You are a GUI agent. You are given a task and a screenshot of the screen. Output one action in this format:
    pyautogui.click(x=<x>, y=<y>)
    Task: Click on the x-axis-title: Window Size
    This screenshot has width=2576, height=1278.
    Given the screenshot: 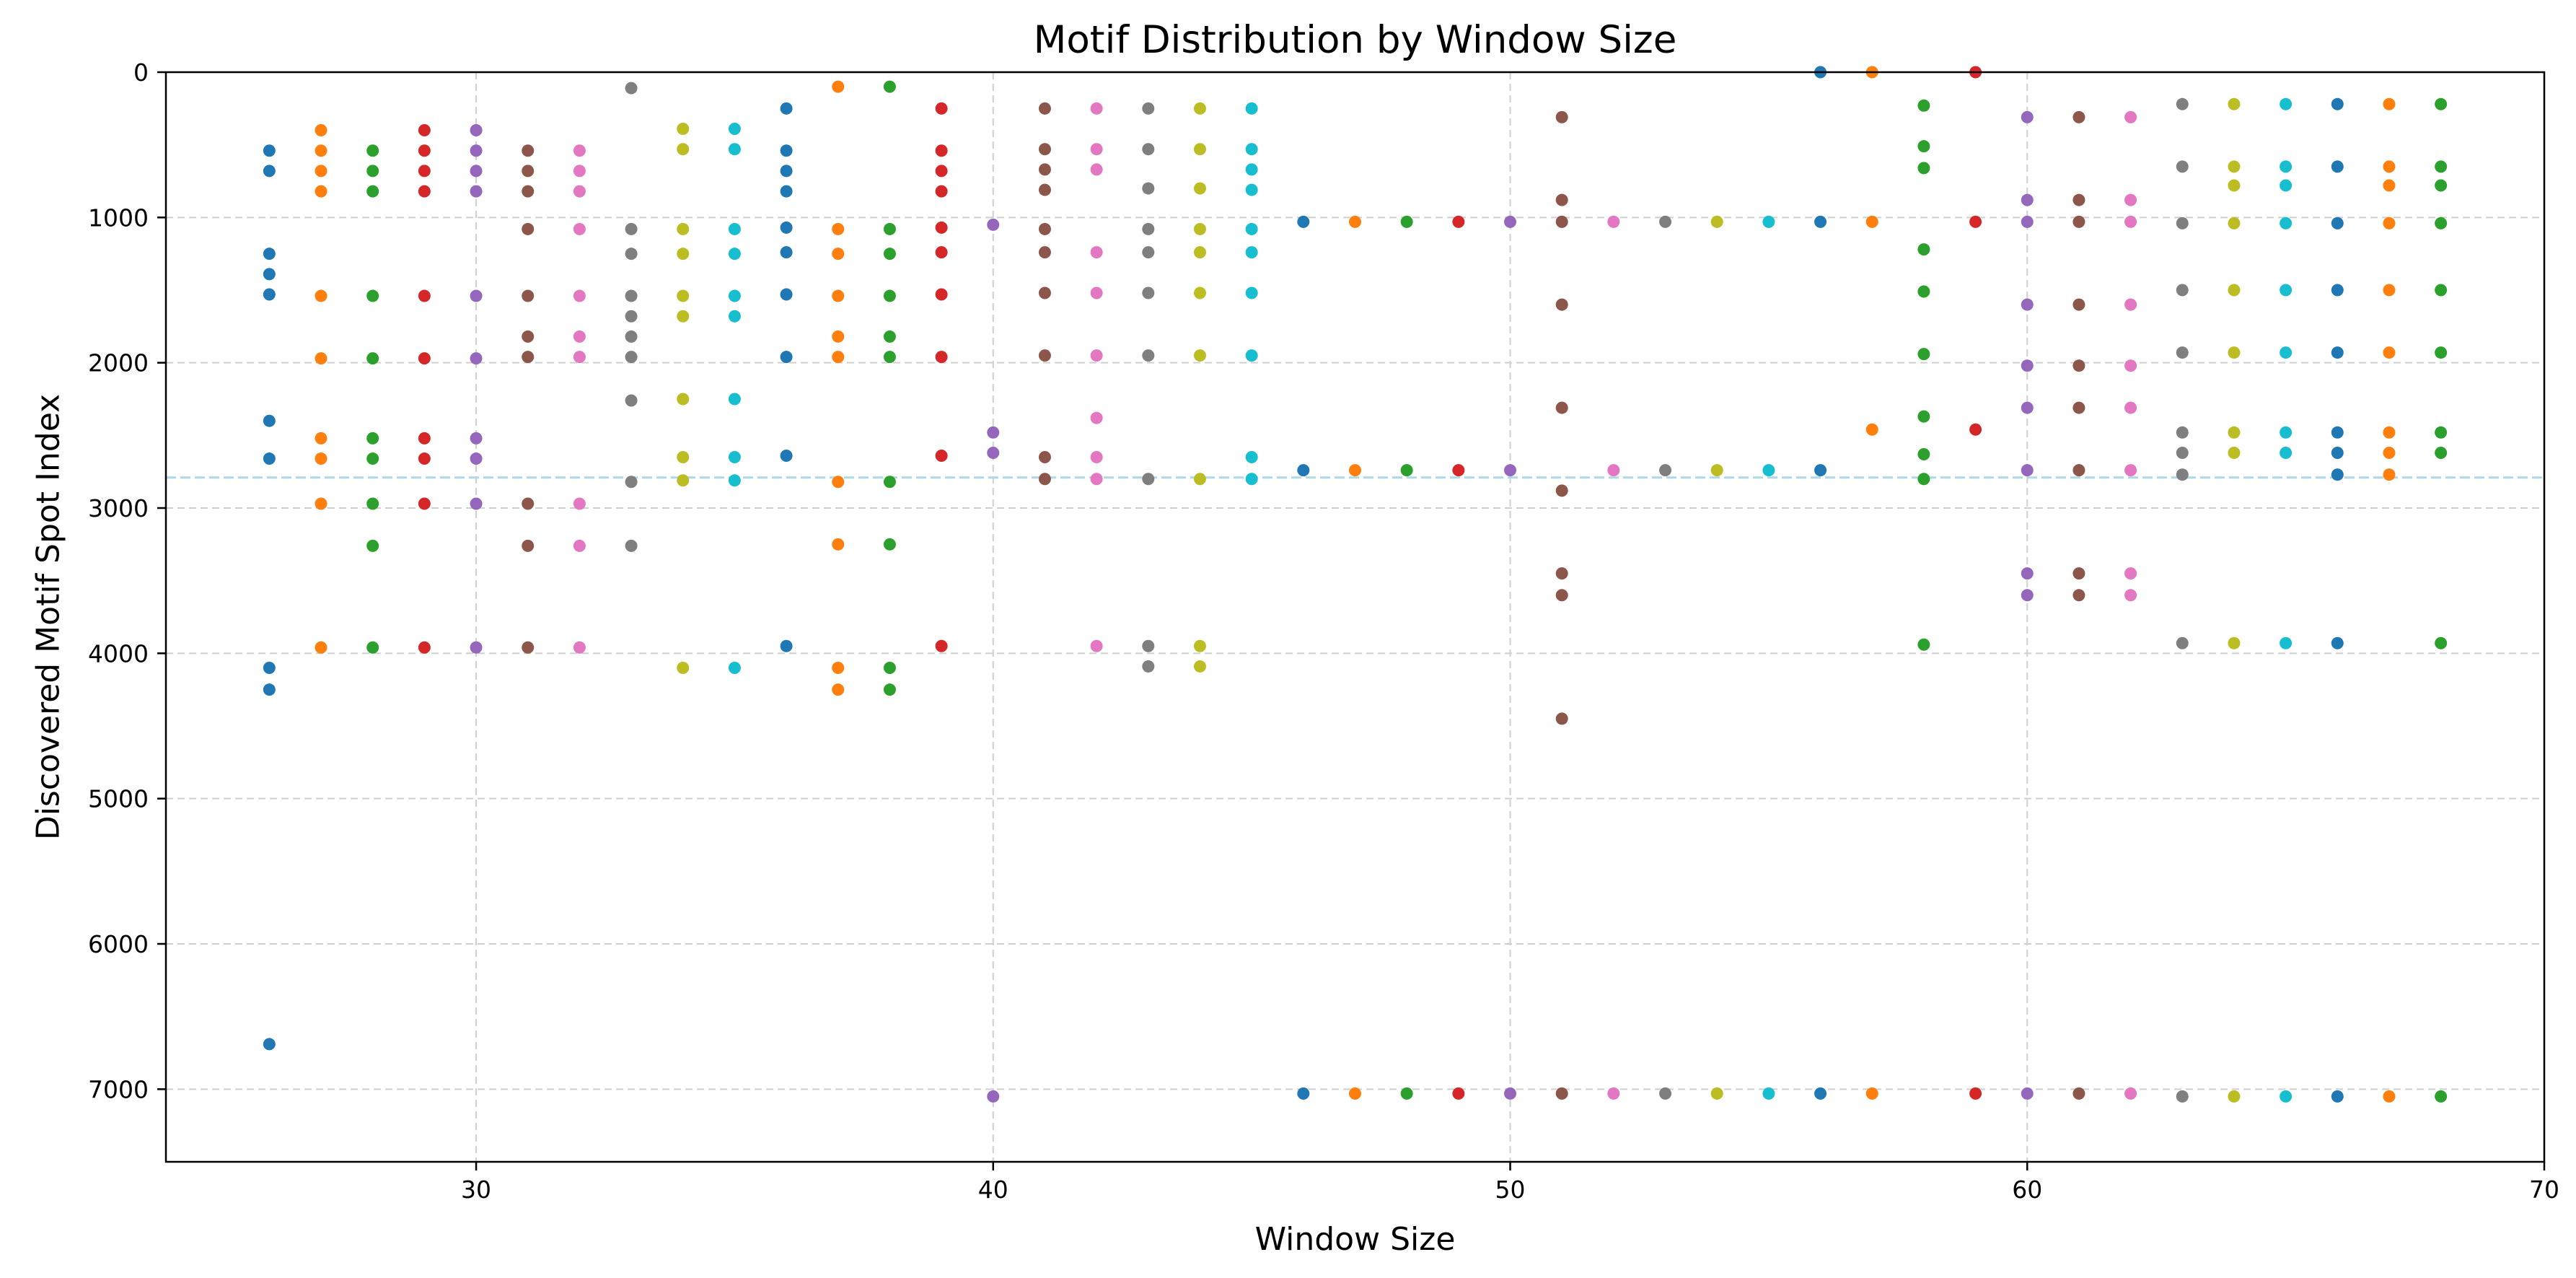 What is the action you would take?
    pyautogui.click(x=1355, y=1239)
    